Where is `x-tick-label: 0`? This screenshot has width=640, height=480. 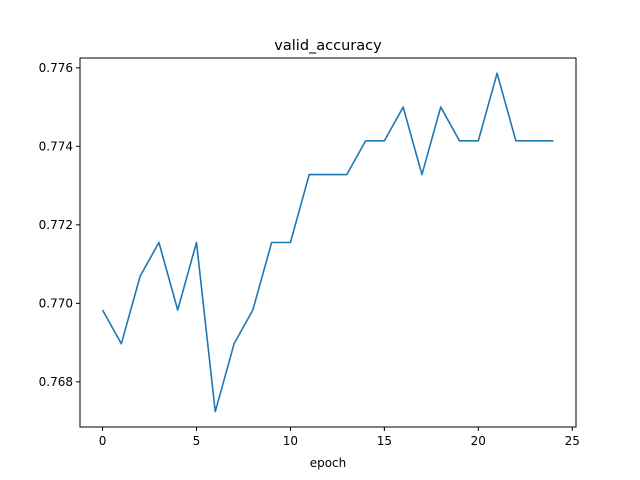 x-tick-label: 0 is located at coordinates (103, 441).